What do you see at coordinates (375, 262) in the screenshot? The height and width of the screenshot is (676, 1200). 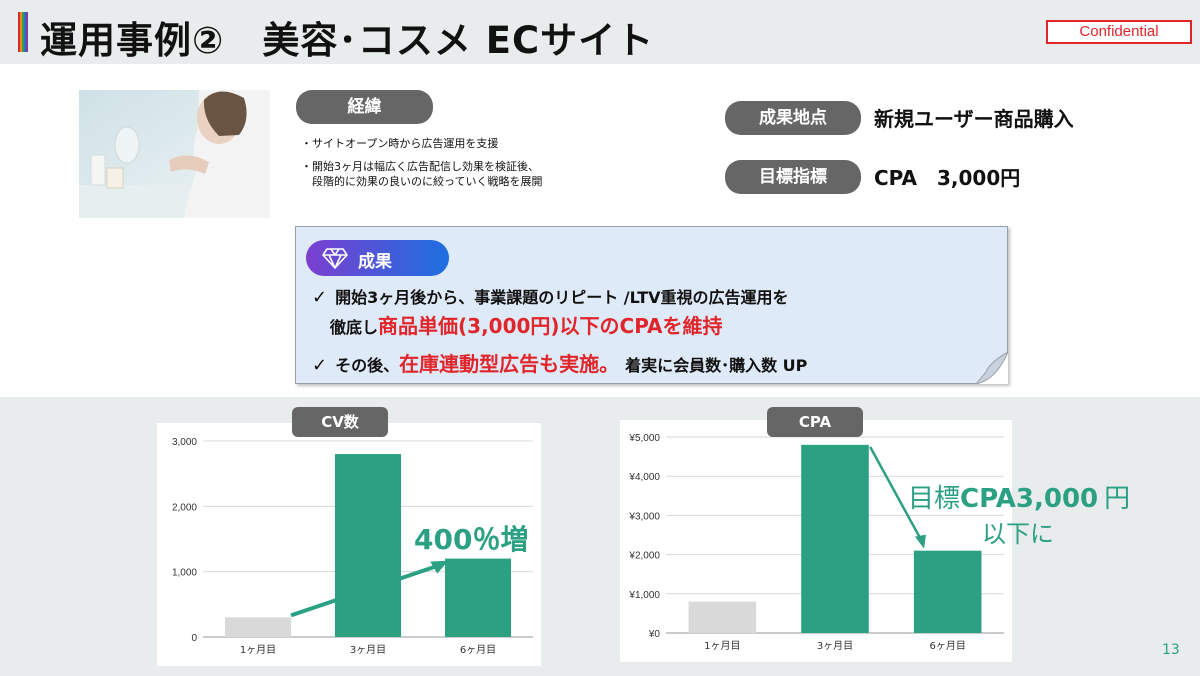 I see `results-label-text: 成果` at bounding box center [375, 262].